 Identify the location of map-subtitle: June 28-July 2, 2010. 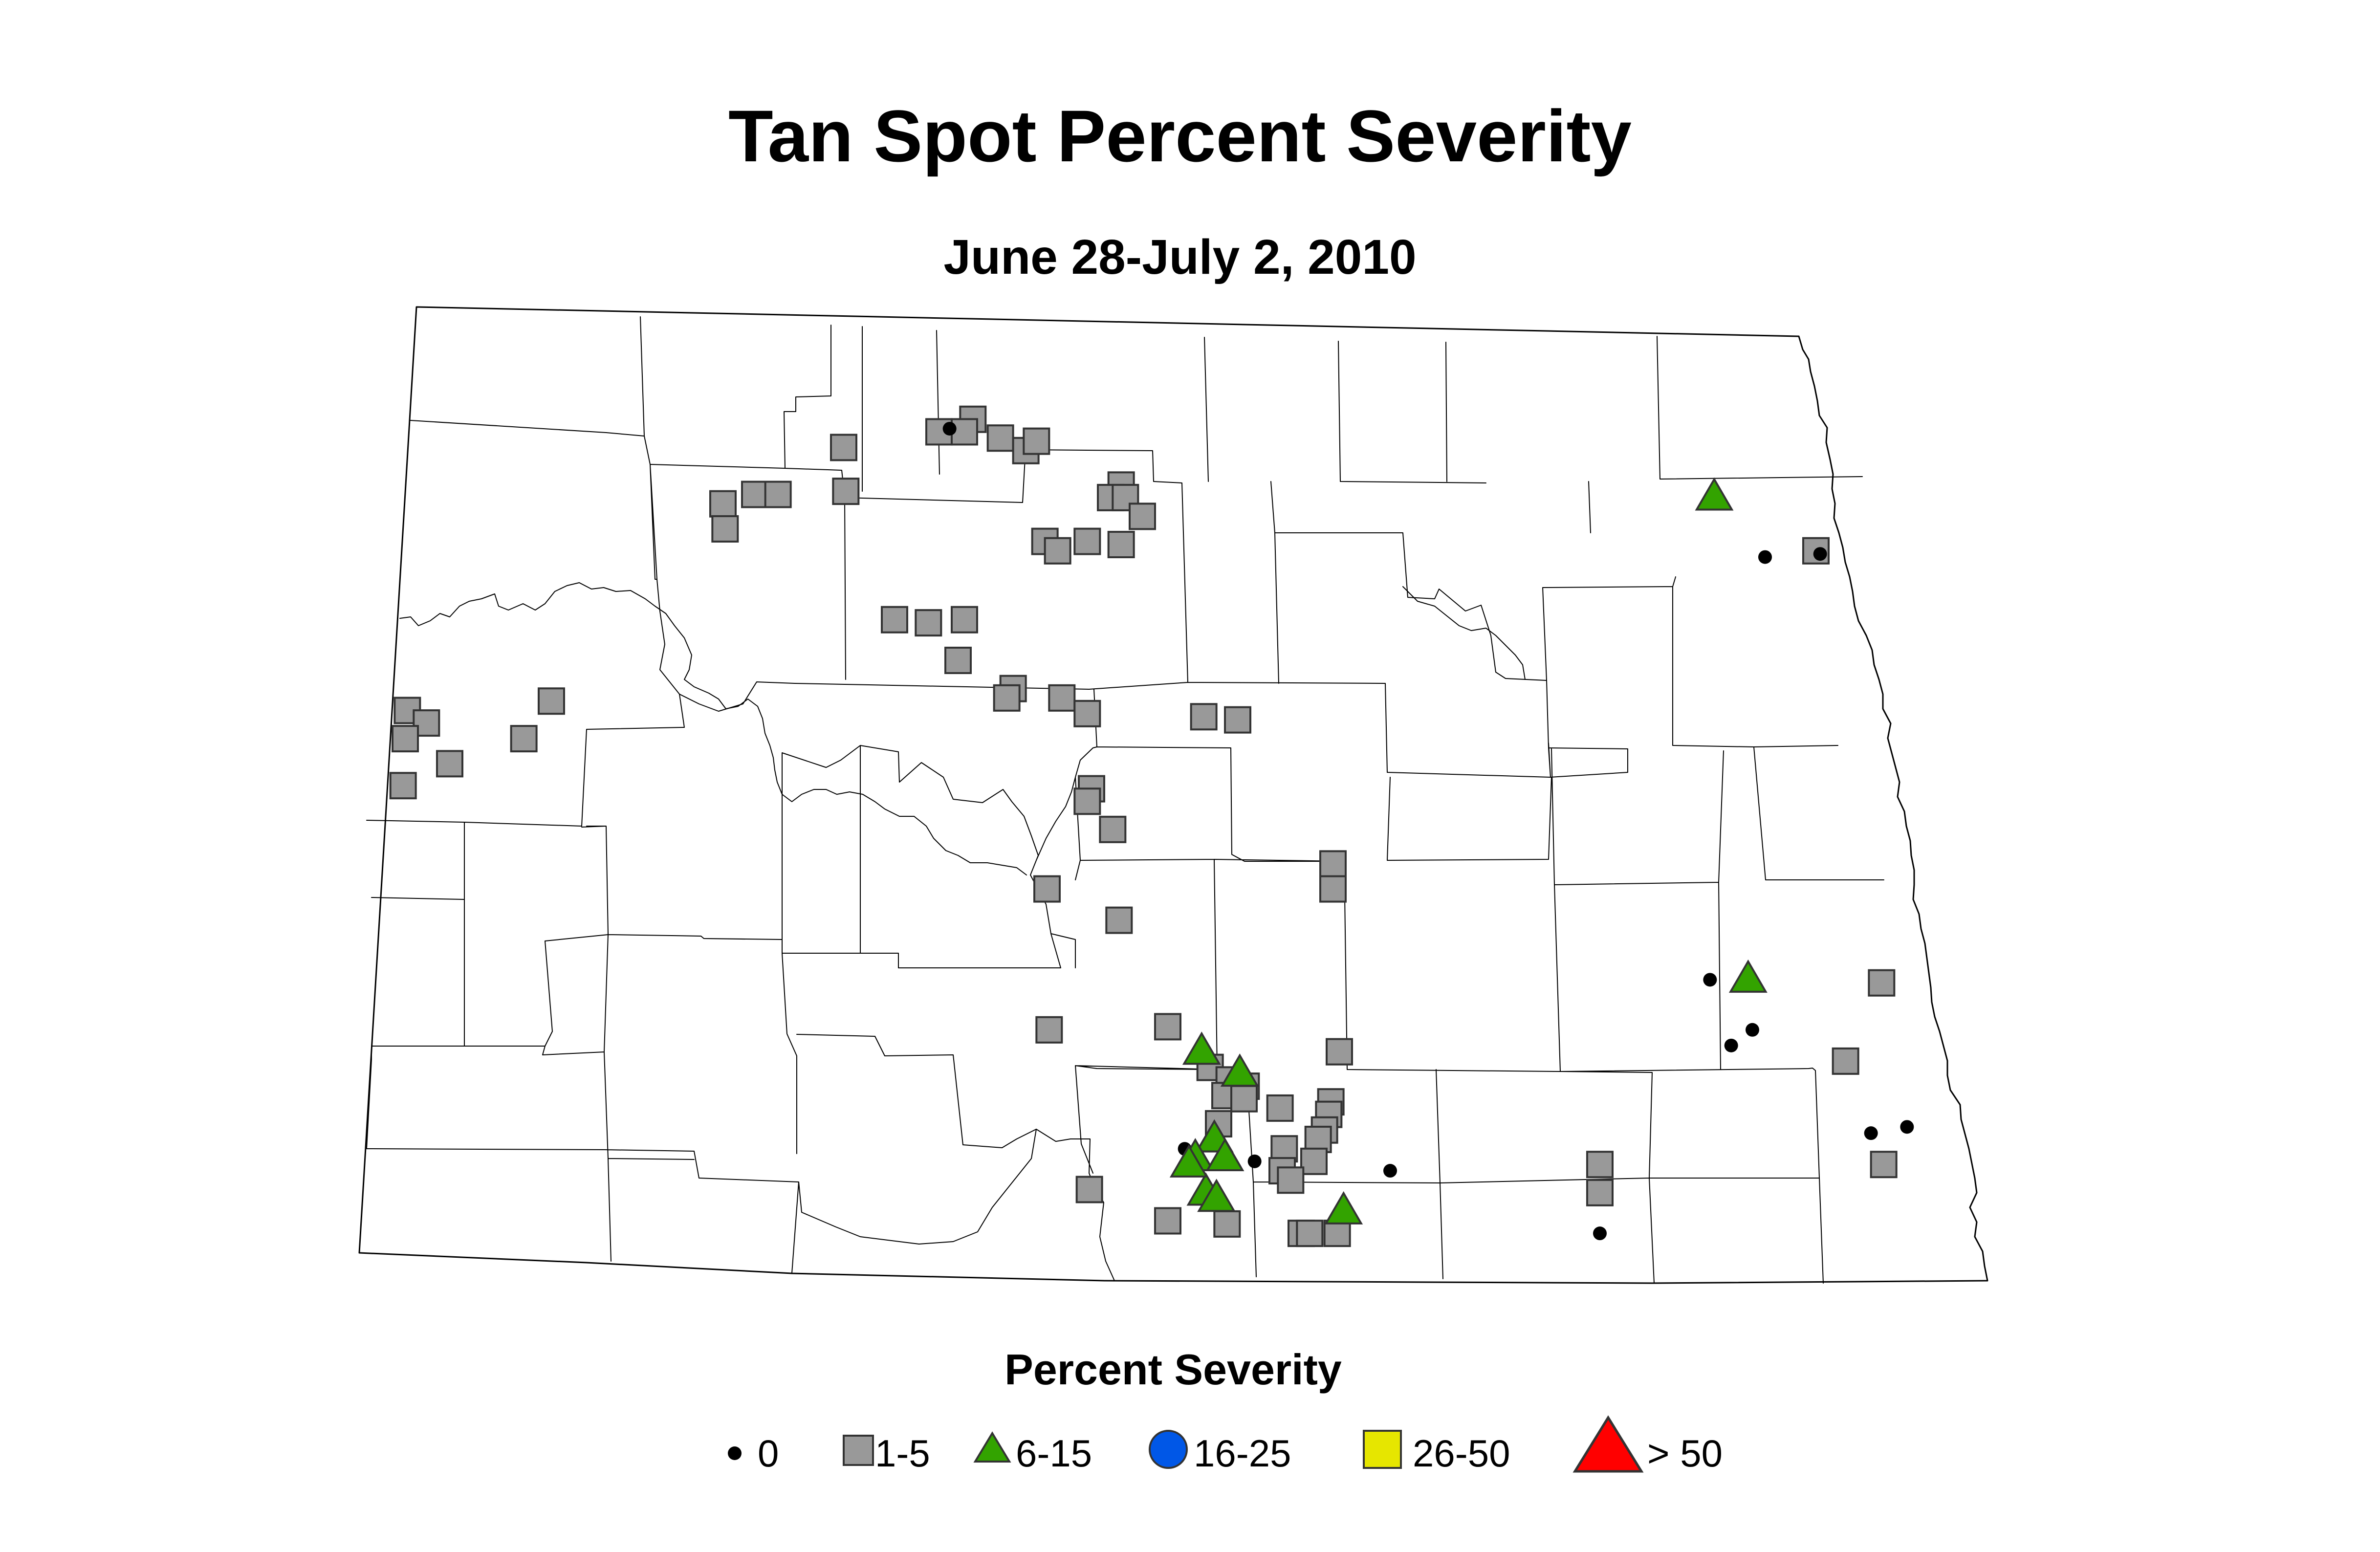
(1179, 257).